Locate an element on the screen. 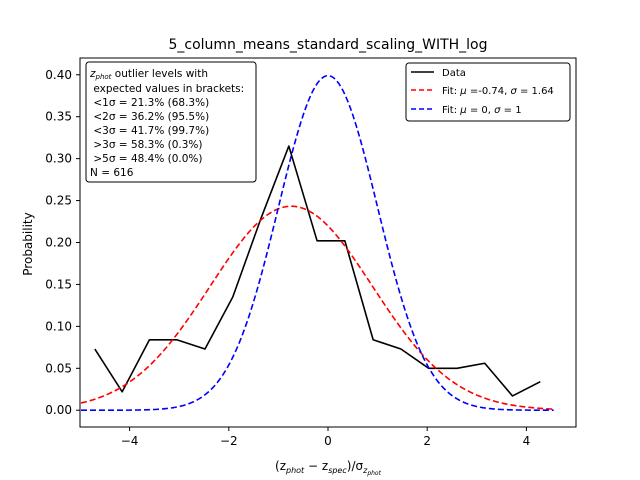  annotation-line: >5σ = 48.4% (0.0%) is located at coordinates (146, 159).